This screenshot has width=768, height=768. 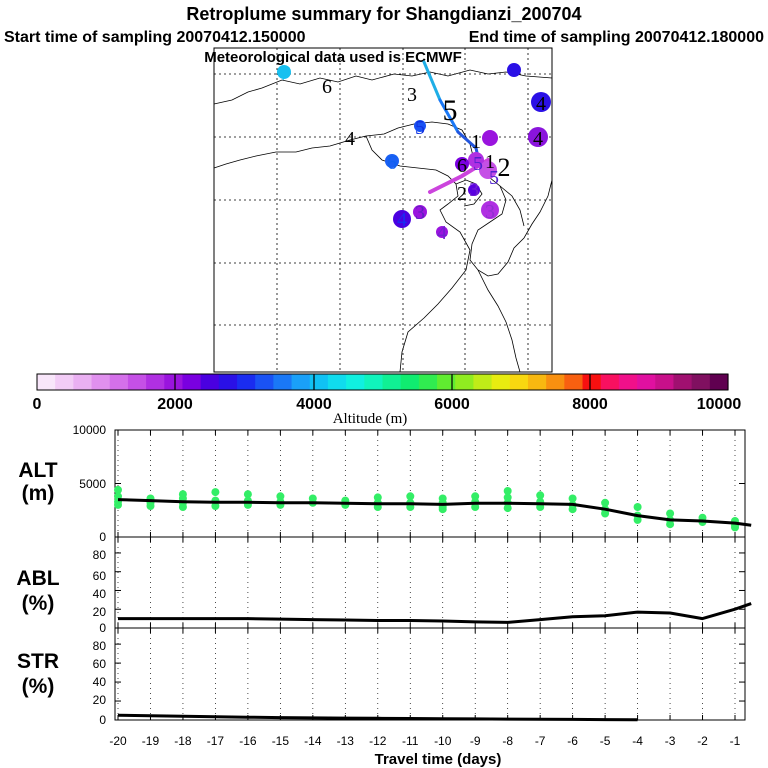 What do you see at coordinates (100, 555) in the screenshot?
I see `abl-ytick-label: 80` at bounding box center [100, 555].